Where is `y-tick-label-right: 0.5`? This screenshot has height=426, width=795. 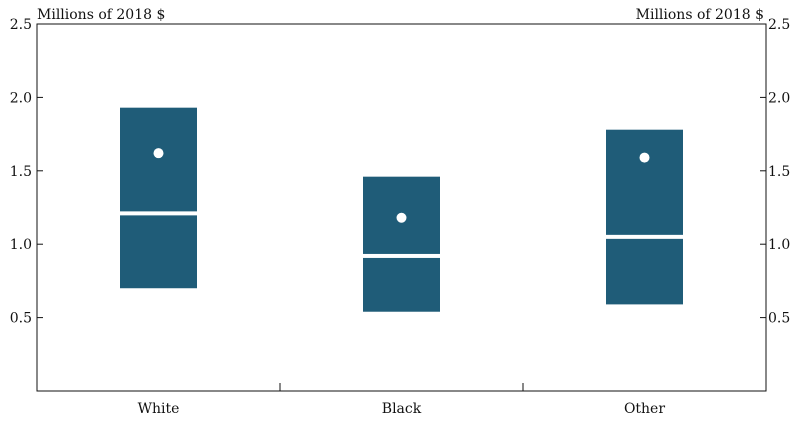
y-tick-label-right: 0.5 is located at coordinates (779, 319).